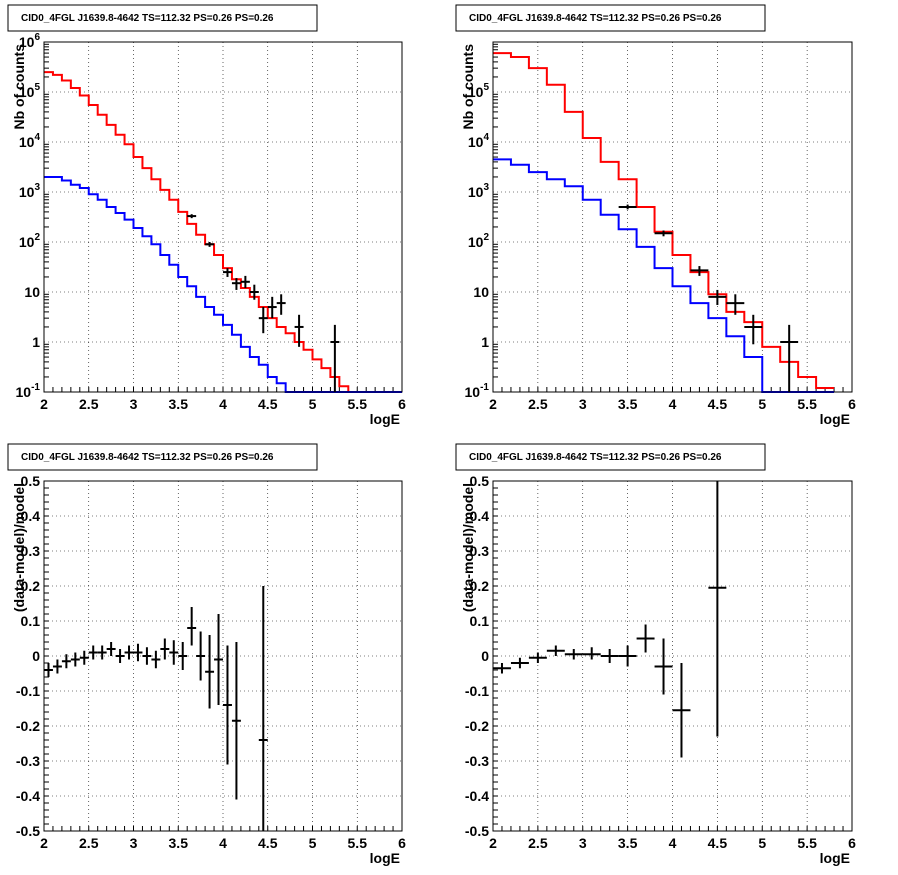 This screenshot has width=898, height=875. Describe the element at coordinates (468, 547) in the screenshot. I see `y-axis-title: (data-model)/model` at that location.